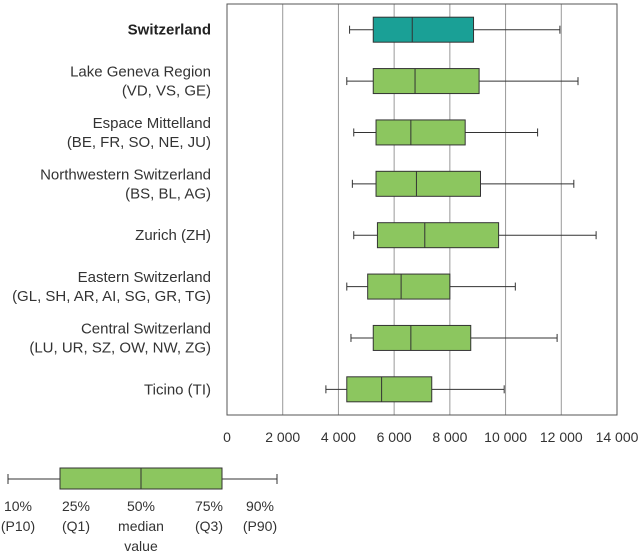 This screenshot has height=557, width=639. I want to click on x-tick-label: 12 000, so click(561, 437).